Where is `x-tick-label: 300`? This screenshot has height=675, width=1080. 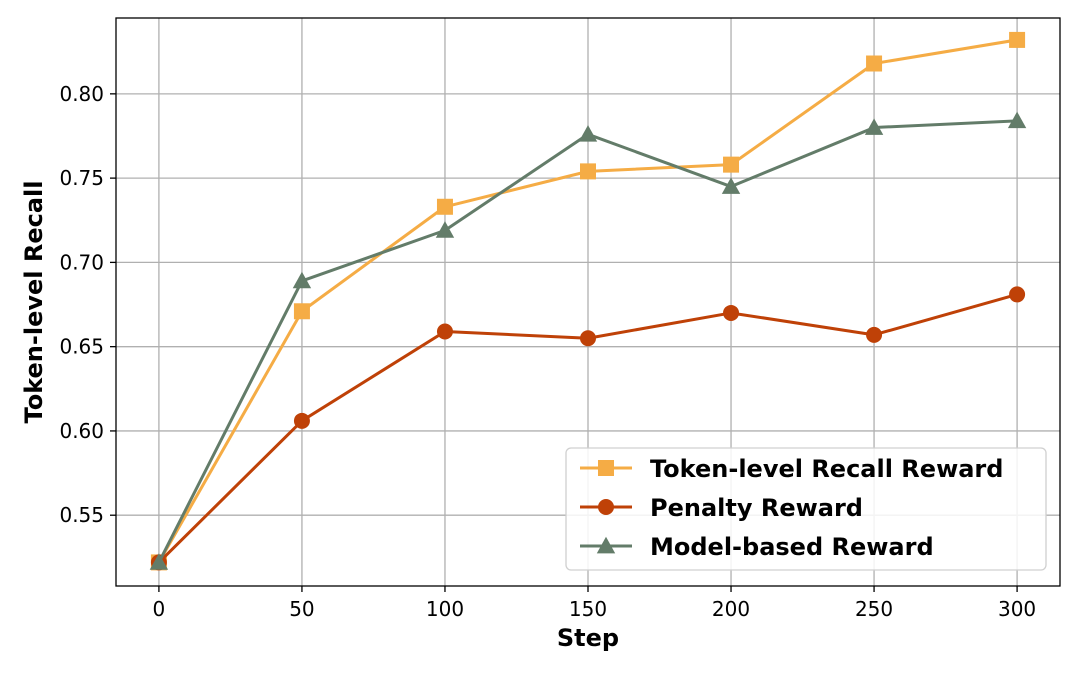 x-tick-label: 300 is located at coordinates (1017, 609).